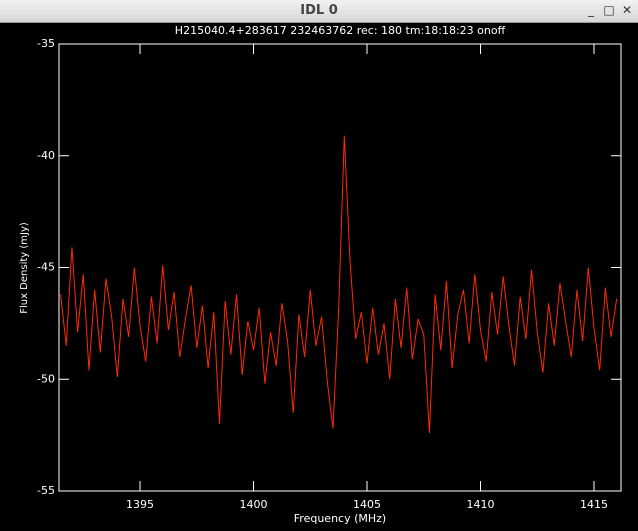 Image resolution: width=638 pixels, height=531 pixels. Describe the element at coordinates (481, 504) in the screenshot. I see `x-tick-label: 1410` at that location.